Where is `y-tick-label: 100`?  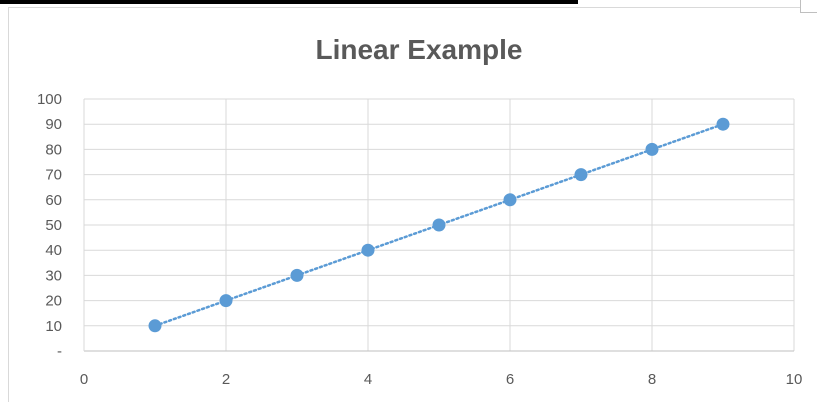
y-tick-label: 100 is located at coordinates (49, 99).